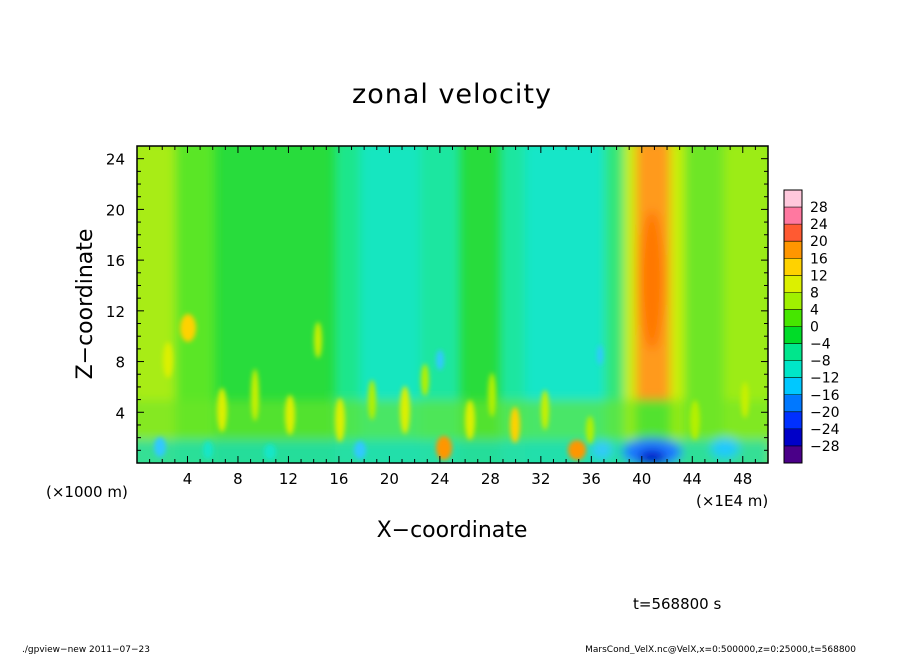 This screenshot has height=654, width=904. What do you see at coordinates (115, 312) in the screenshot?
I see `y-tick-label: 12` at bounding box center [115, 312].